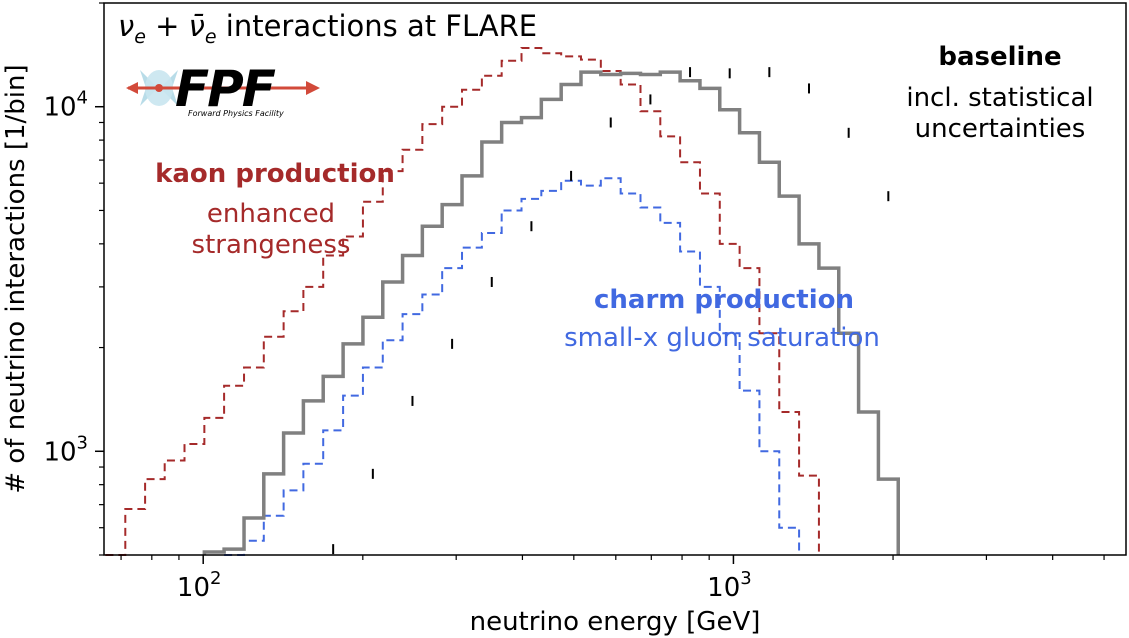 The height and width of the screenshot is (638, 1129). What do you see at coordinates (126, 26) in the screenshot?
I see `title-nu-e: ν` at bounding box center [126, 26].